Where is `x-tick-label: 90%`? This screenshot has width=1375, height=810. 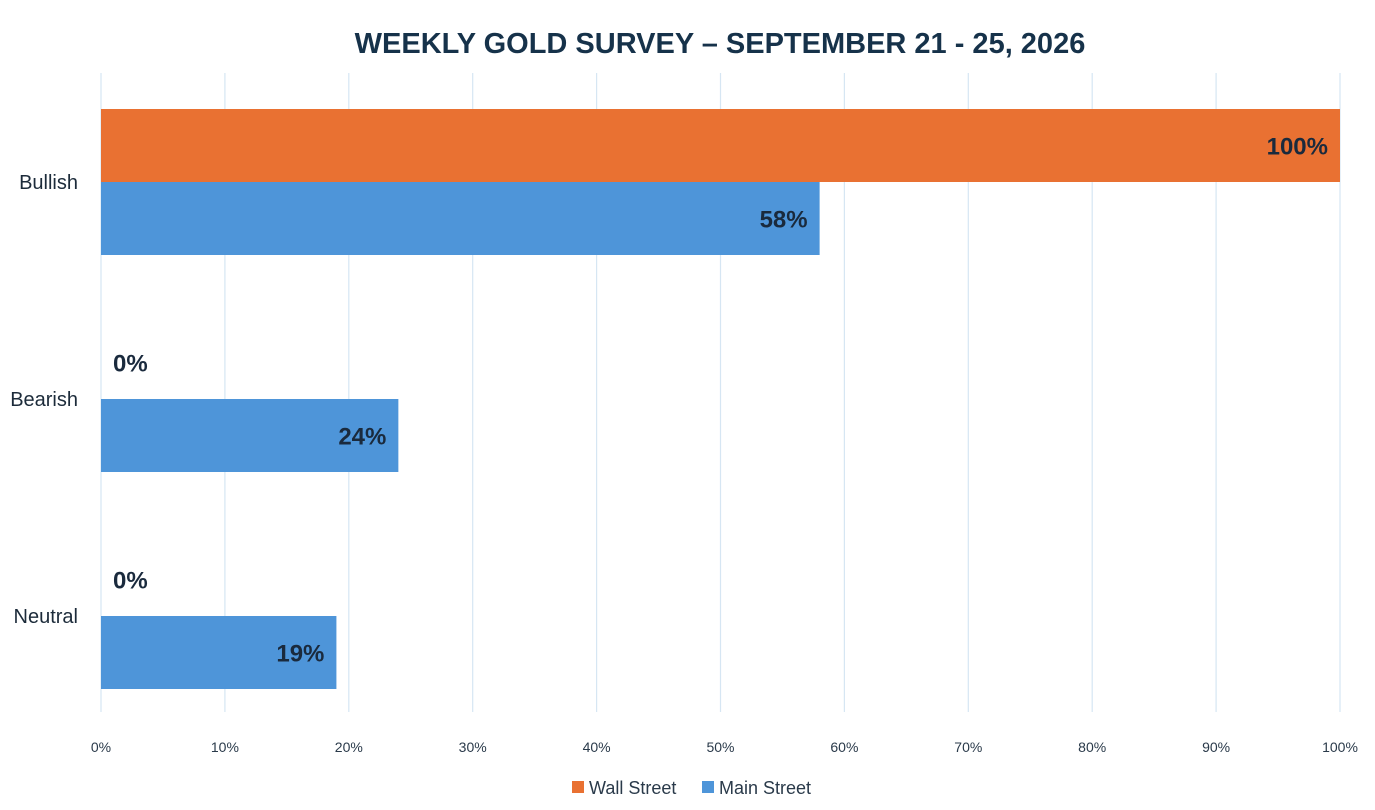 x-tick-label: 90% is located at coordinates (1216, 747).